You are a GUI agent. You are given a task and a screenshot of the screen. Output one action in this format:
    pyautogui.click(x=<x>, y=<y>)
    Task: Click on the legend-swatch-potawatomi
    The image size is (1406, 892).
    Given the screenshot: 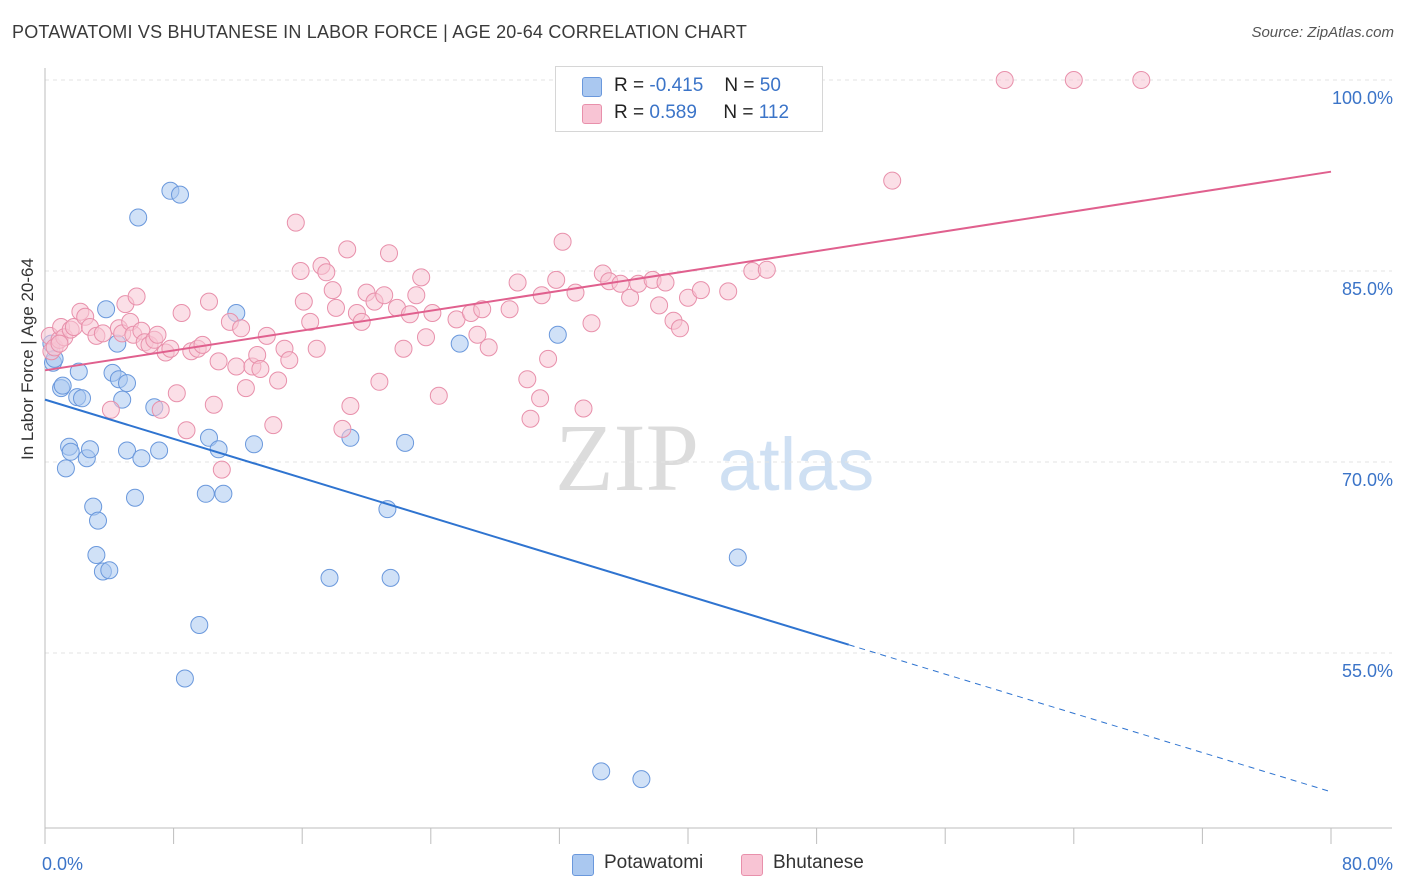 What is the action you would take?
    pyautogui.click(x=592, y=87)
    